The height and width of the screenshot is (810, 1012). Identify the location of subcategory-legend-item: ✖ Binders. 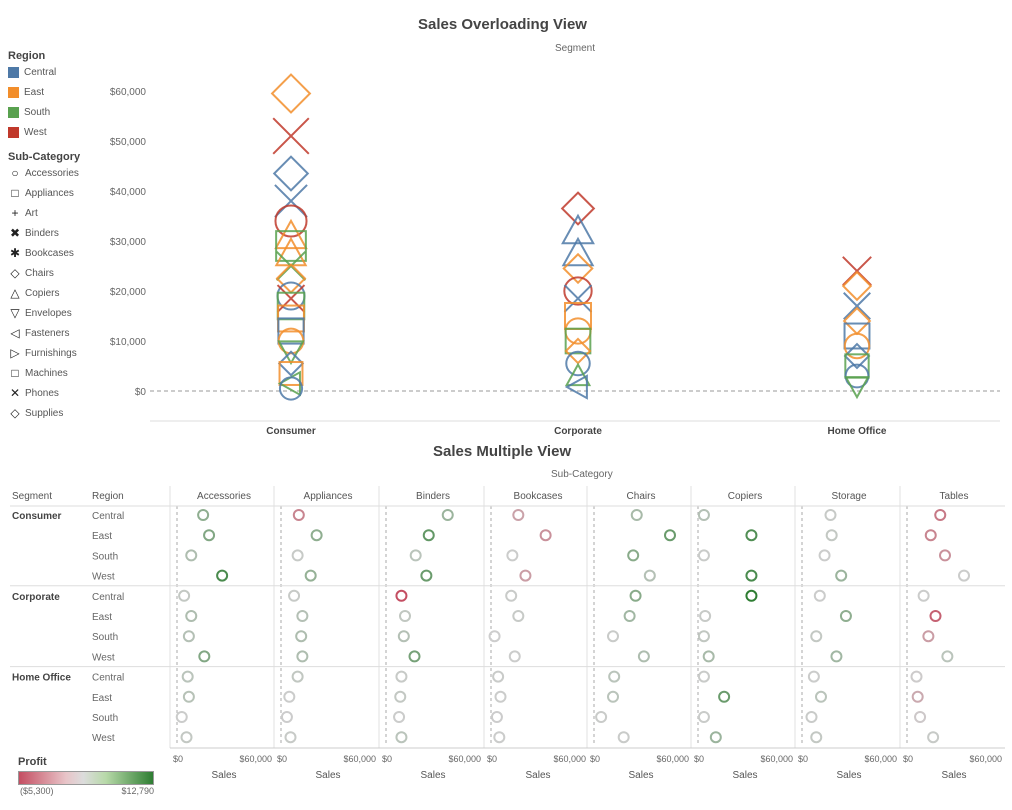
(44, 233).